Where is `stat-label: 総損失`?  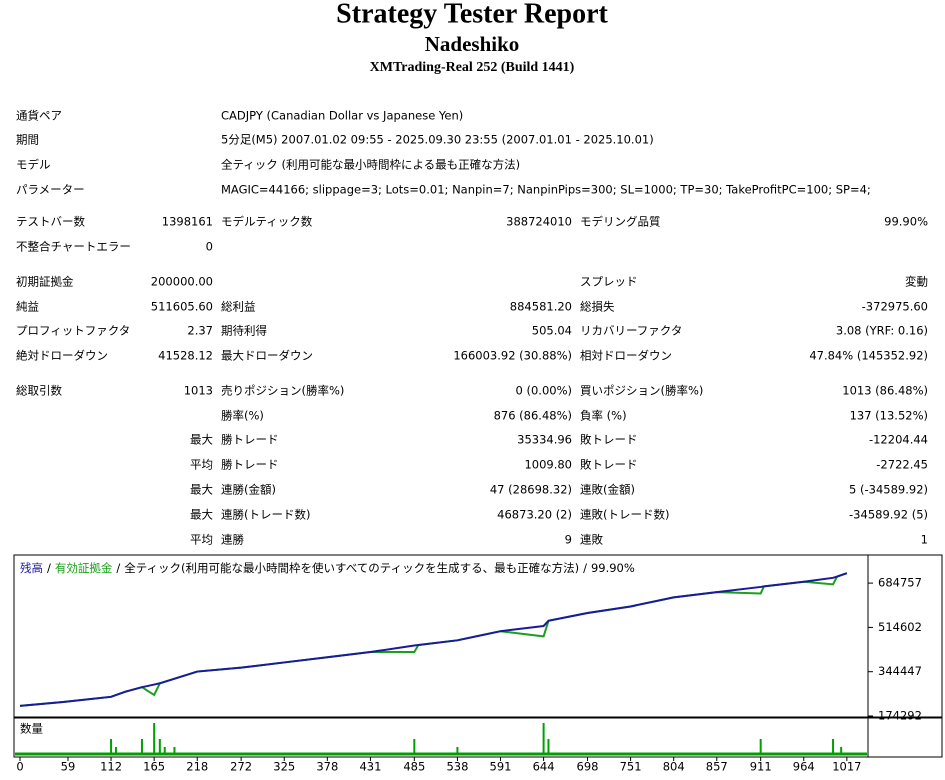 stat-label: 総損失 is located at coordinates (597, 307).